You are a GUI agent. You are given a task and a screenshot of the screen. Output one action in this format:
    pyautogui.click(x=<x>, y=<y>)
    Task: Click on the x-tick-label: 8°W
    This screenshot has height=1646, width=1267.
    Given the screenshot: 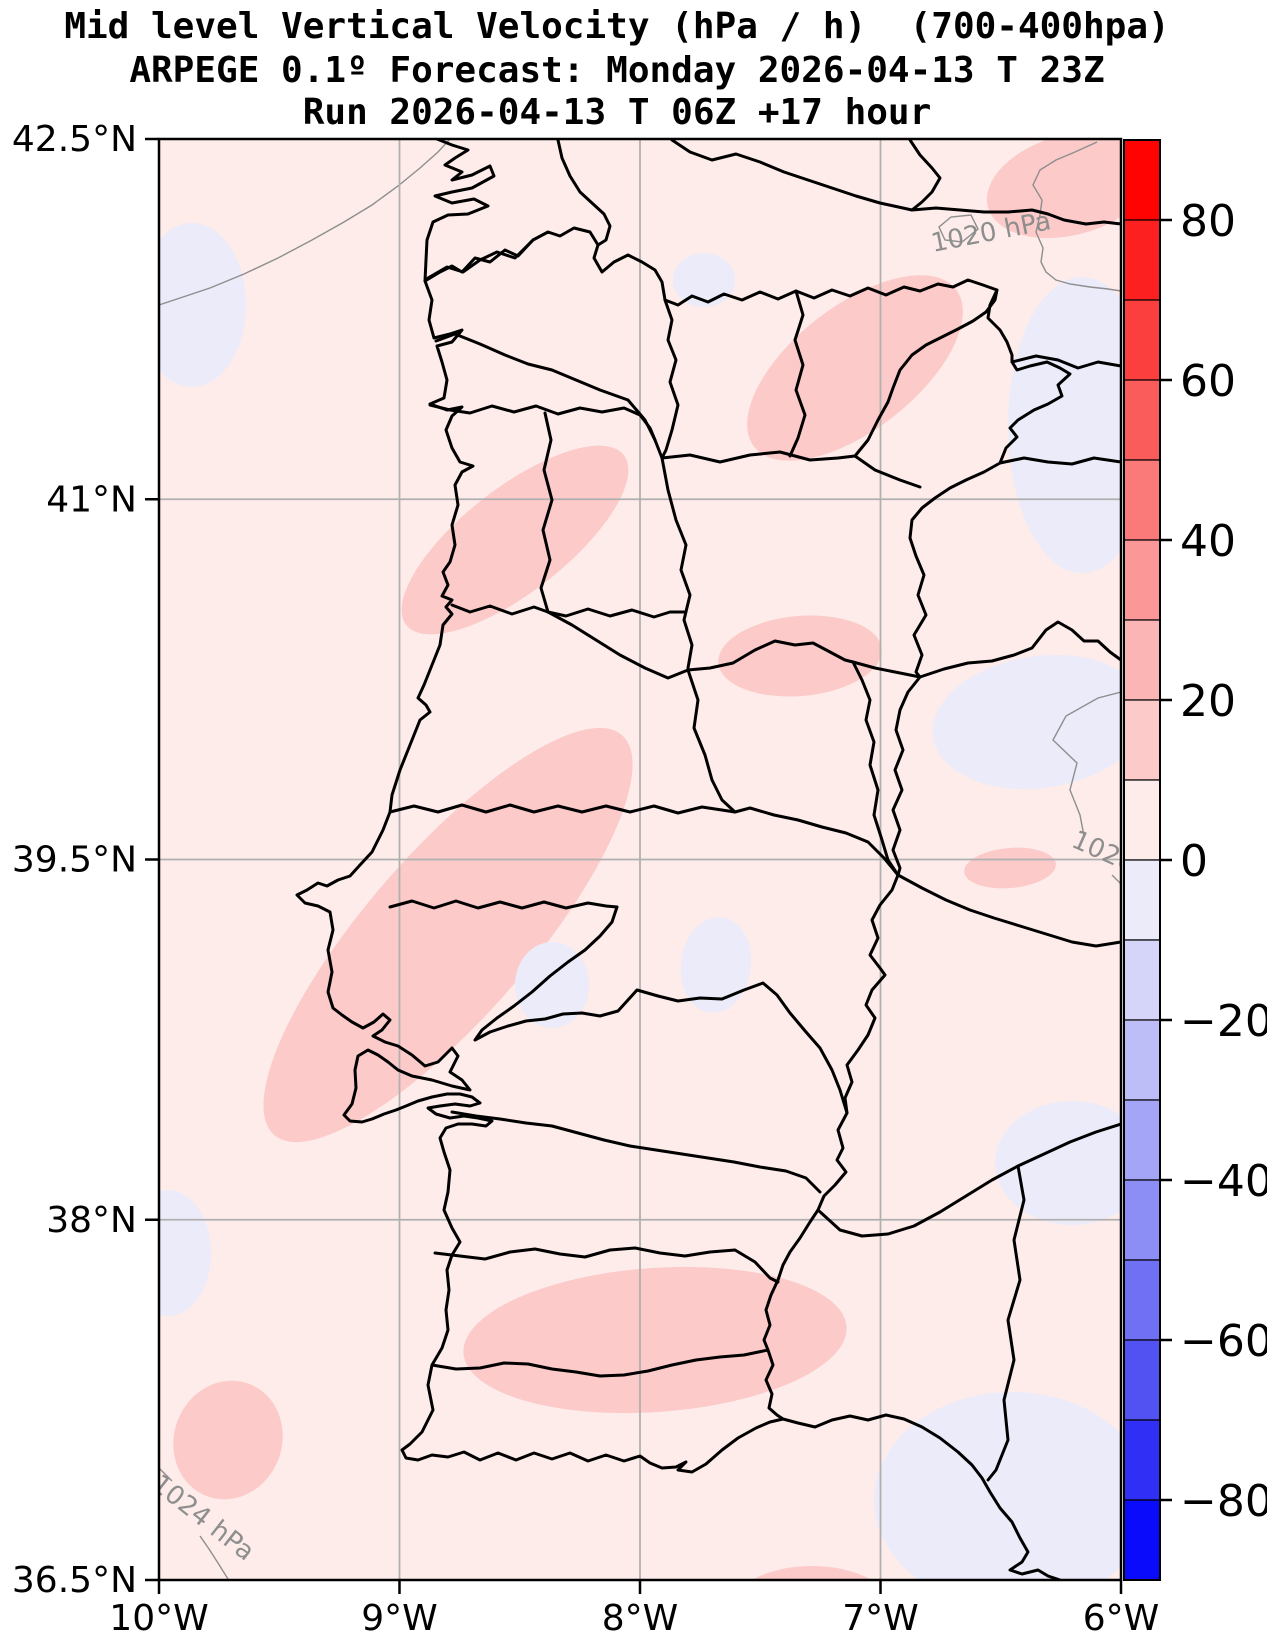 What is the action you would take?
    pyautogui.click(x=640, y=1618)
    